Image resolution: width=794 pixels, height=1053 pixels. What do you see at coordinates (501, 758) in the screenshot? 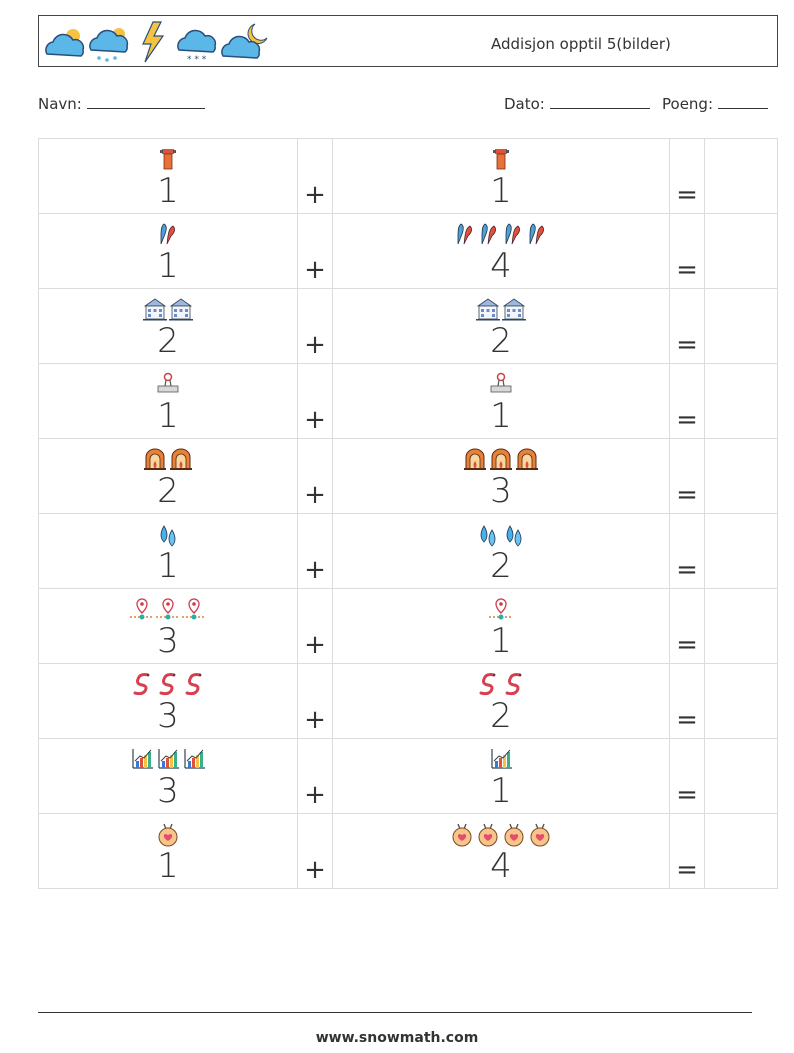
I see `bar-chart-icon` at bounding box center [501, 758].